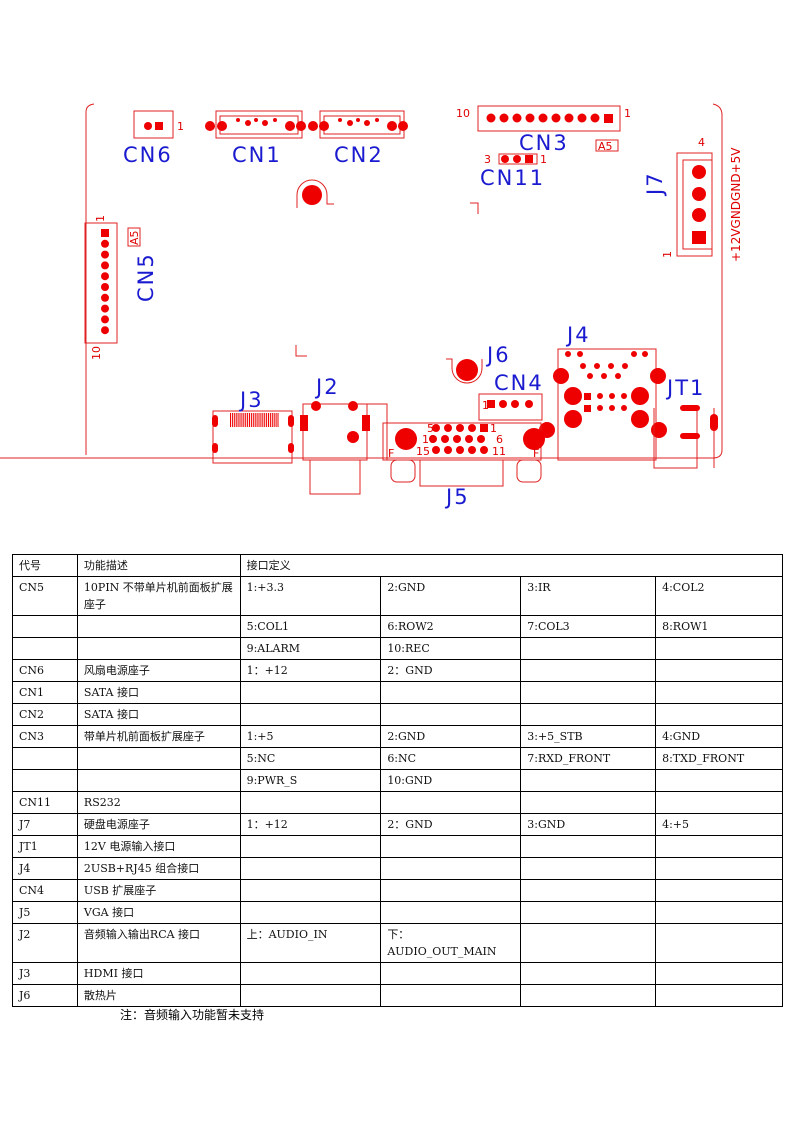 The height and width of the screenshot is (1122, 793). What do you see at coordinates (477, 363) in the screenshot?
I see `j6-heatsink: J6` at bounding box center [477, 363].